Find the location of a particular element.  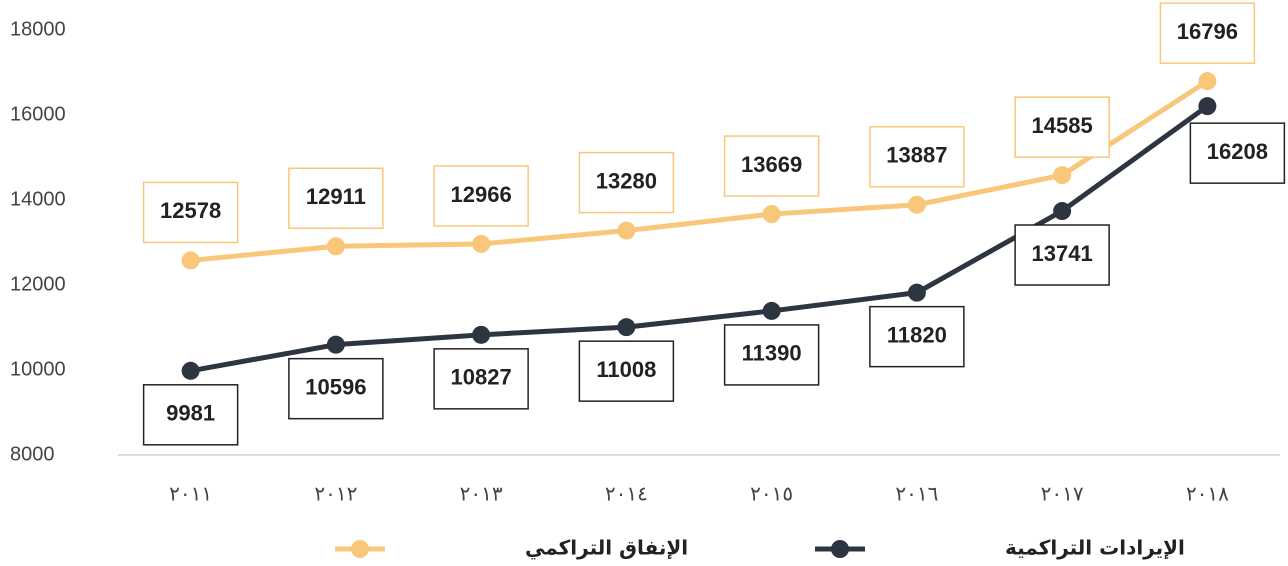

value-label: 10827 is located at coordinates (481, 377).